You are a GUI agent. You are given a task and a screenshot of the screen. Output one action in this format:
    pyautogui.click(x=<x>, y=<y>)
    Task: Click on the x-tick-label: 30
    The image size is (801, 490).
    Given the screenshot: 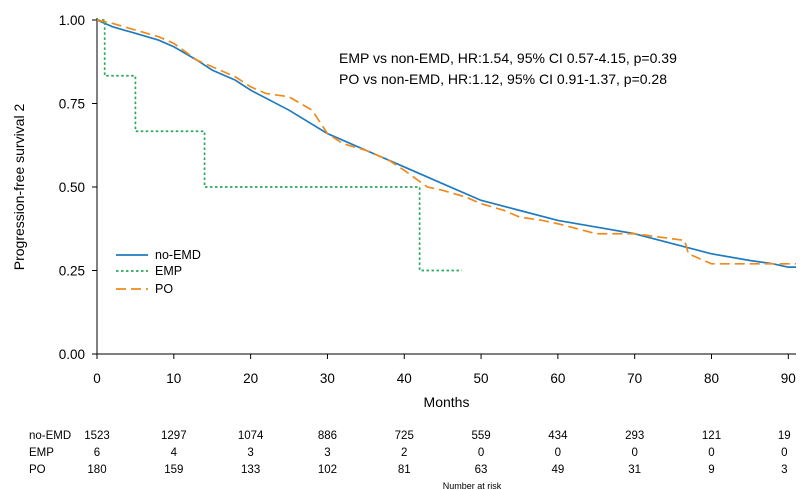 What is the action you would take?
    pyautogui.click(x=327, y=378)
    